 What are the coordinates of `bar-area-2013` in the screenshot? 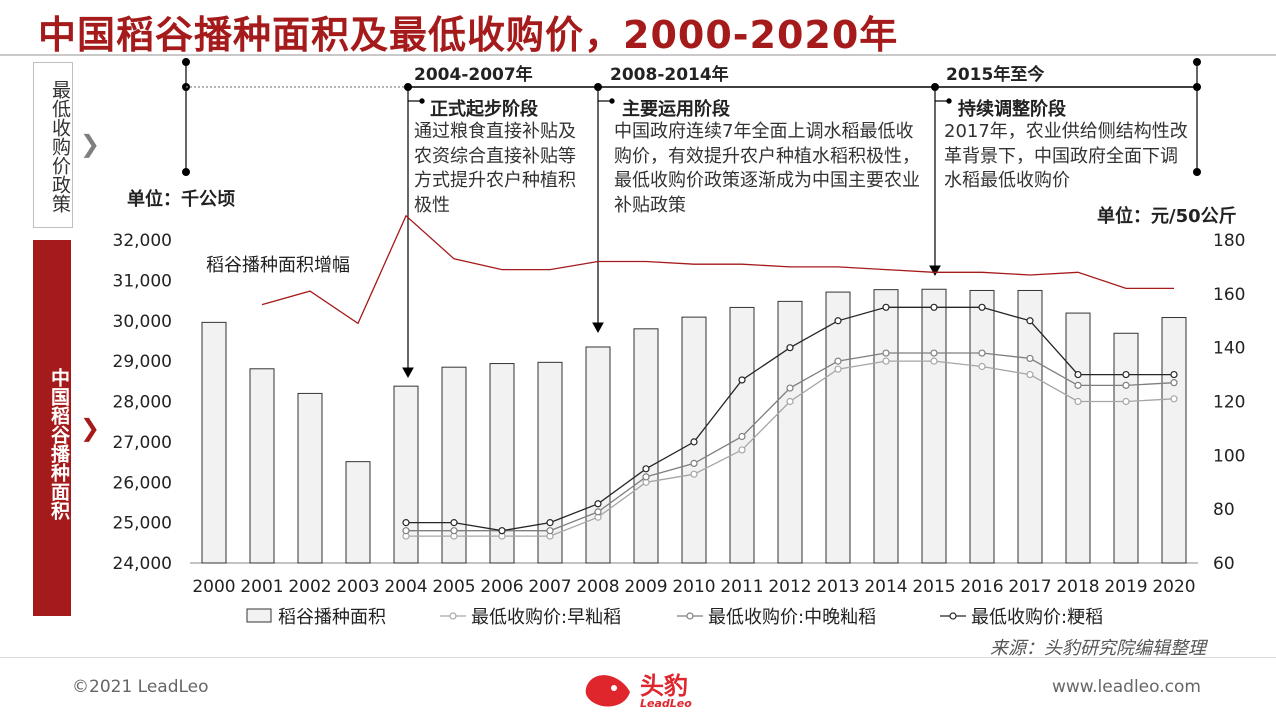 It's located at (838, 427).